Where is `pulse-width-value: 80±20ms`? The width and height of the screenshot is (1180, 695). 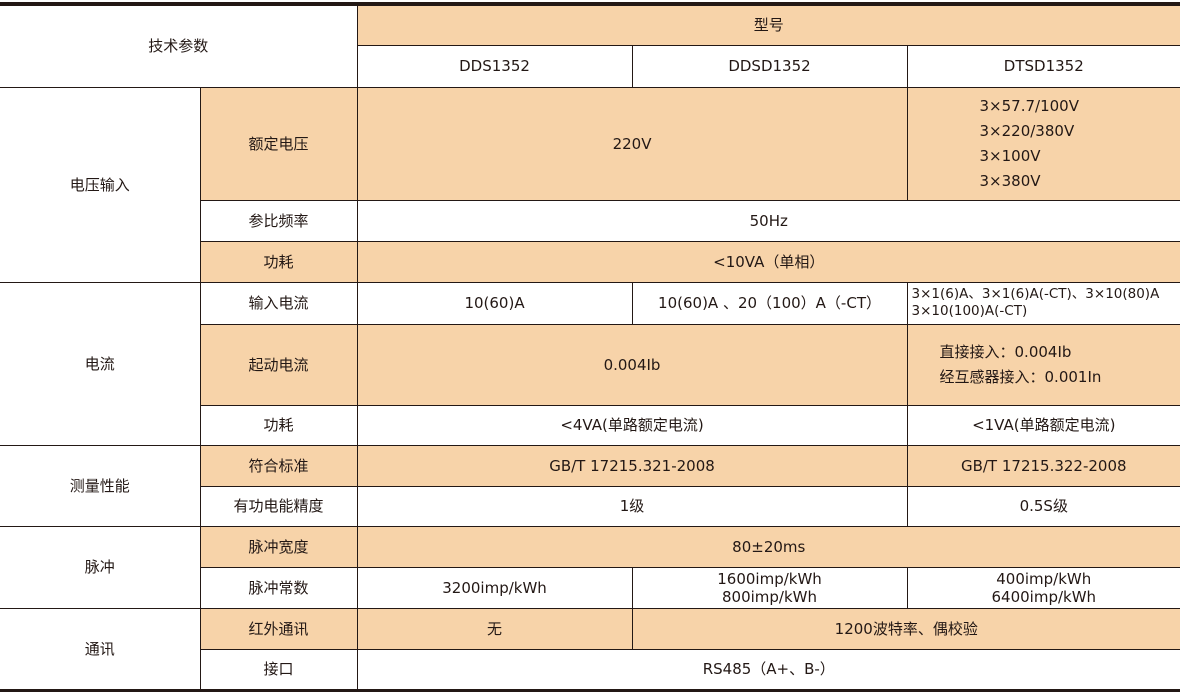
pulse-width-value: 80±20ms is located at coordinates (768, 546).